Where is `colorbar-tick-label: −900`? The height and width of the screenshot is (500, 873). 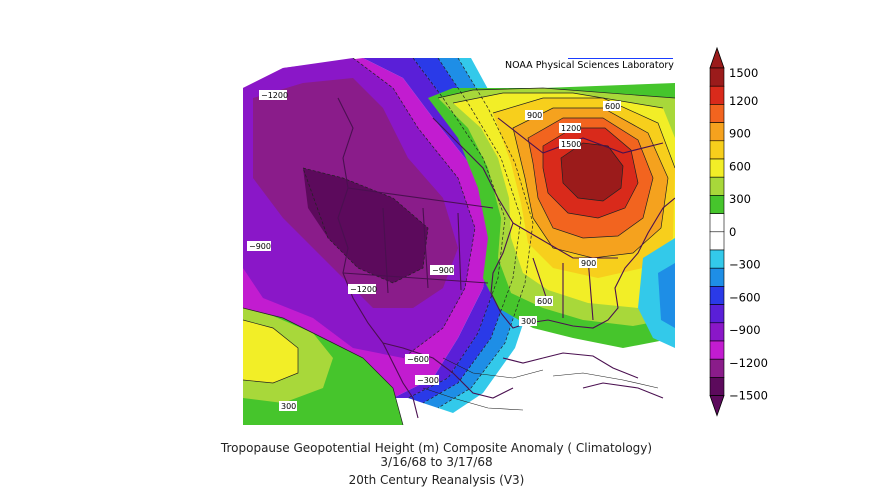
colorbar-tick-label: −900 is located at coordinates (745, 330).